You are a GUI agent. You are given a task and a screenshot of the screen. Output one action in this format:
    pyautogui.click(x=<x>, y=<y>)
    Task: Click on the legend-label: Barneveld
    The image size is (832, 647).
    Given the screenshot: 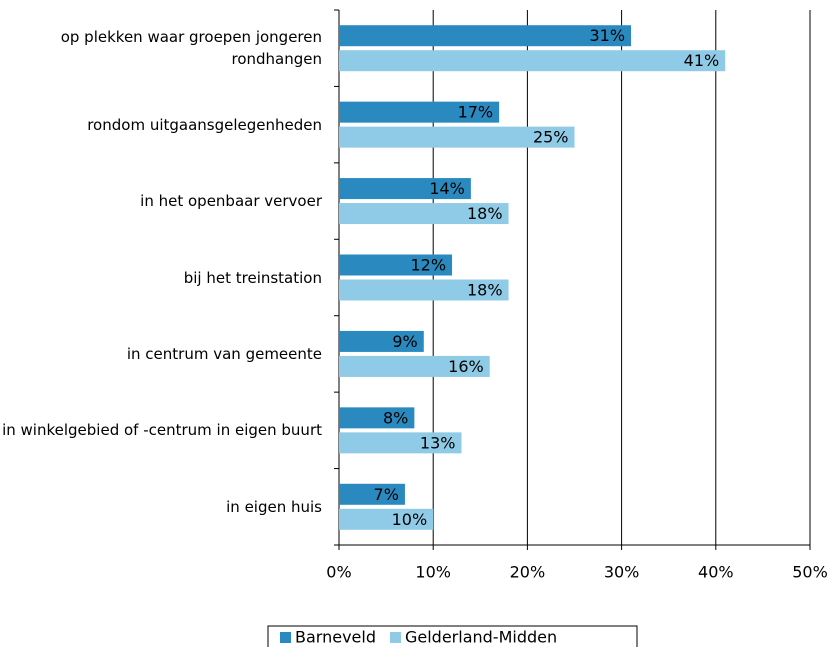 What is the action you would take?
    pyautogui.click(x=335, y=637)
    